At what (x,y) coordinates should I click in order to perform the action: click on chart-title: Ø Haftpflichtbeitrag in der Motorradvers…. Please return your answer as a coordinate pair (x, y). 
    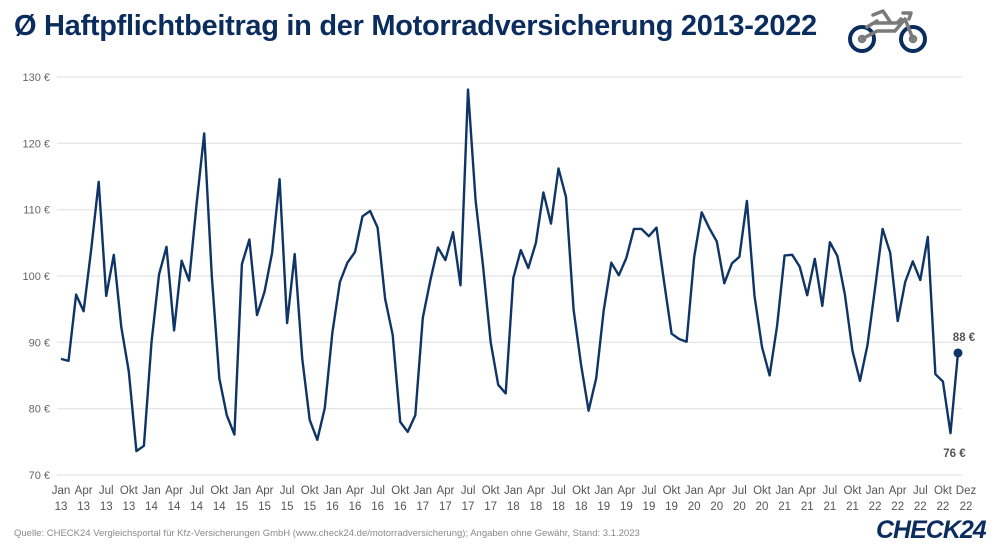
    Looking at the image, I should click on (415, 26).